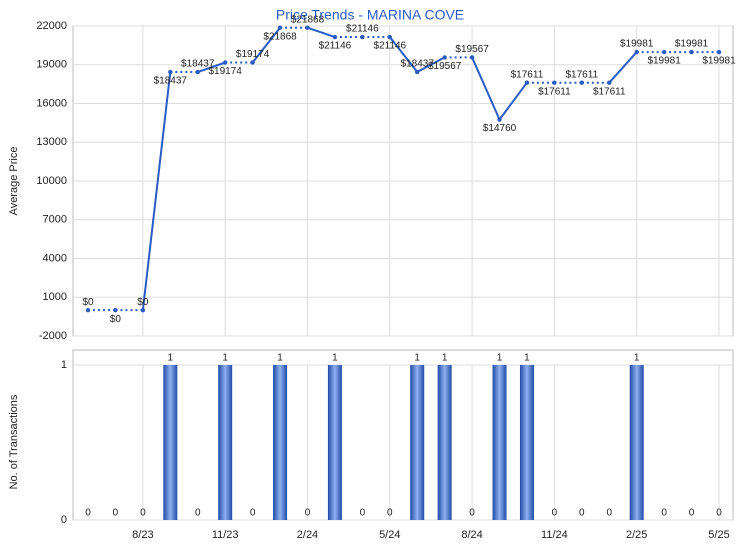 This screenshot has height=555, width=740. What do you see at coordinates (370, 15) in the screenshot?
I see `chart-title: Price Trends - MARINA COVE` at bounding box center [370, 15].